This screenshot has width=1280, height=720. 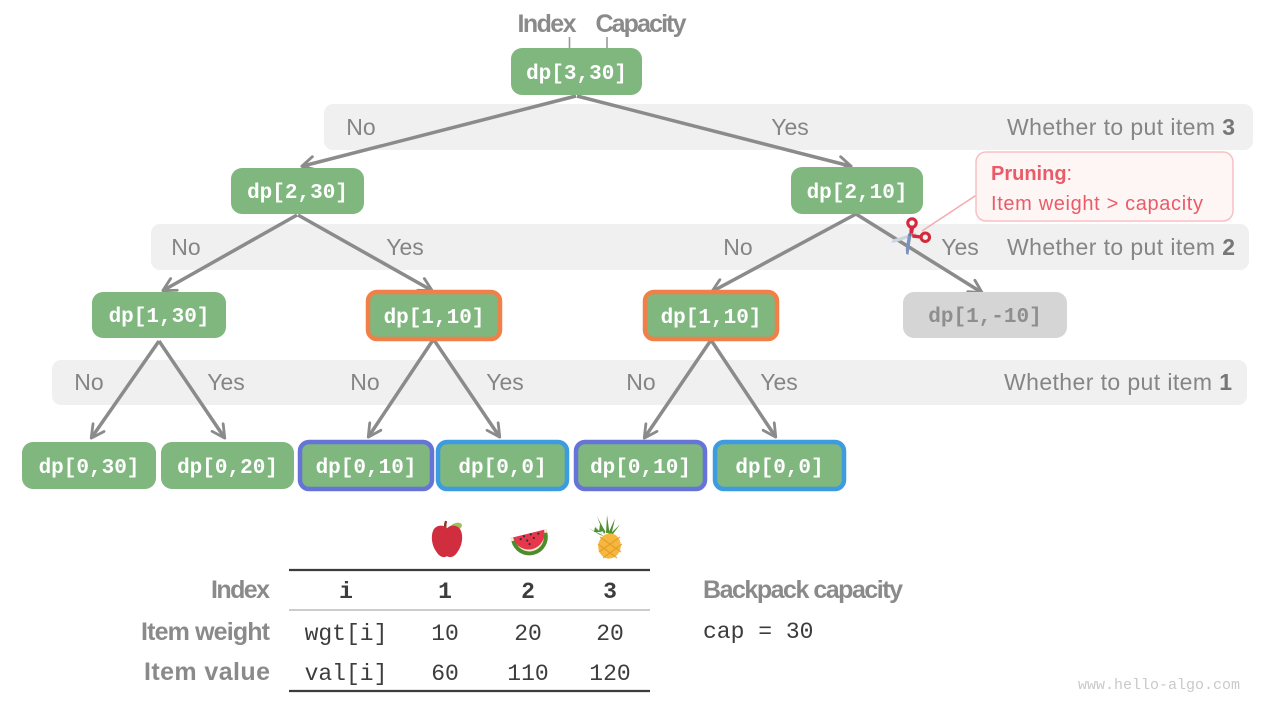 What do you see at coordinates (758, 632) in the screenshot?
I see `svg-text: cap = 30` at bounding box center [758, 632].